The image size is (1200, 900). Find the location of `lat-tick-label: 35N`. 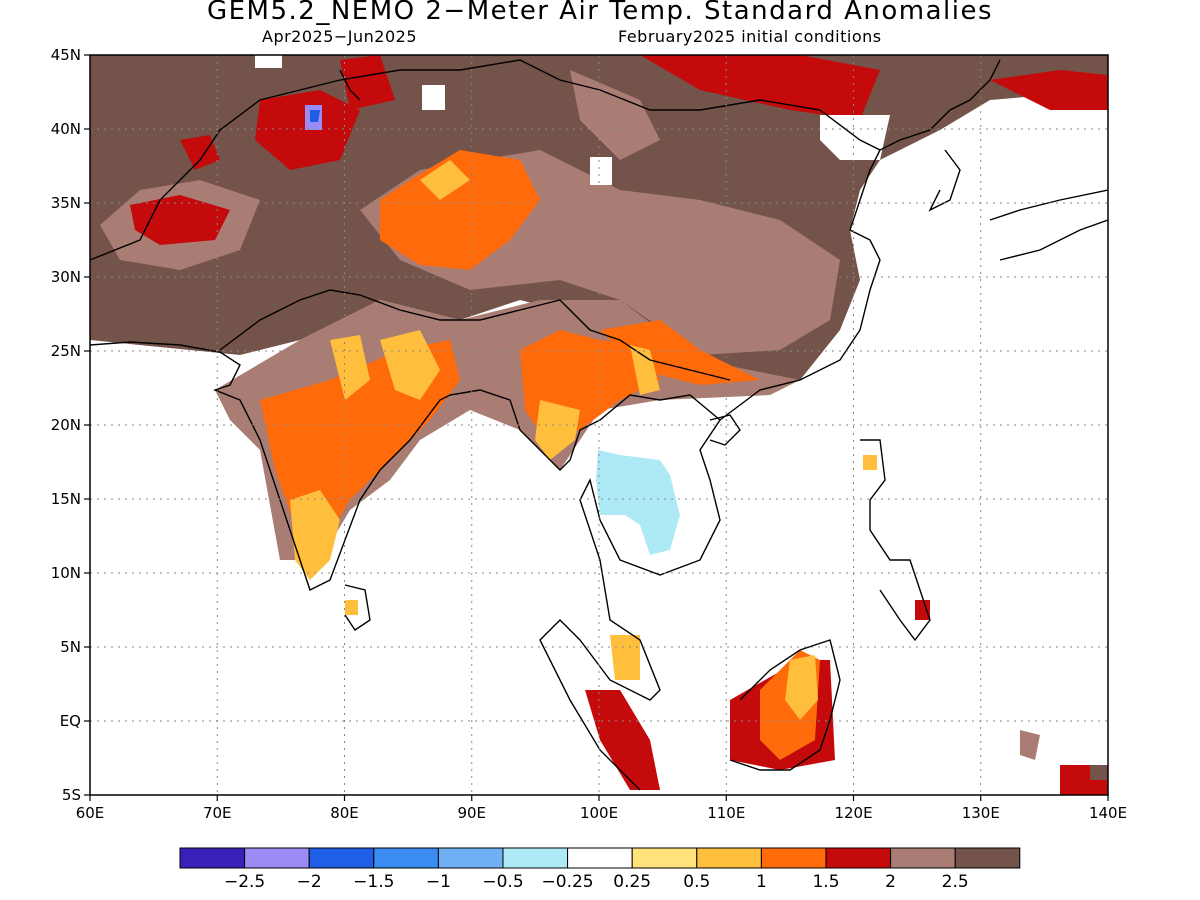

lat-tick-label: 35N is located at coordinates (66, 203).